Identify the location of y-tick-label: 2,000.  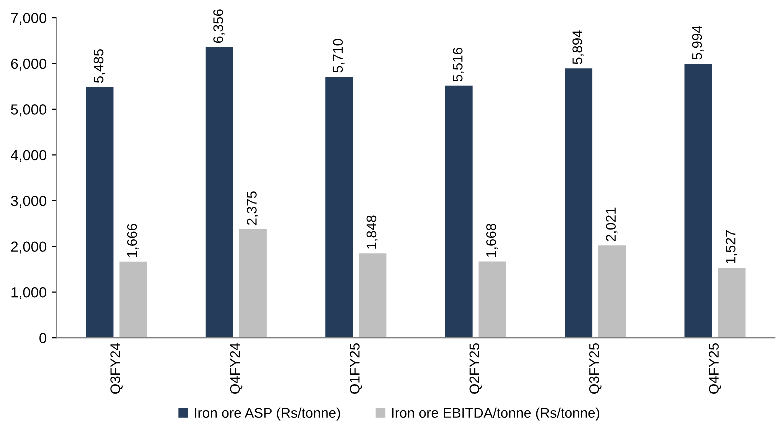
(29, 248).